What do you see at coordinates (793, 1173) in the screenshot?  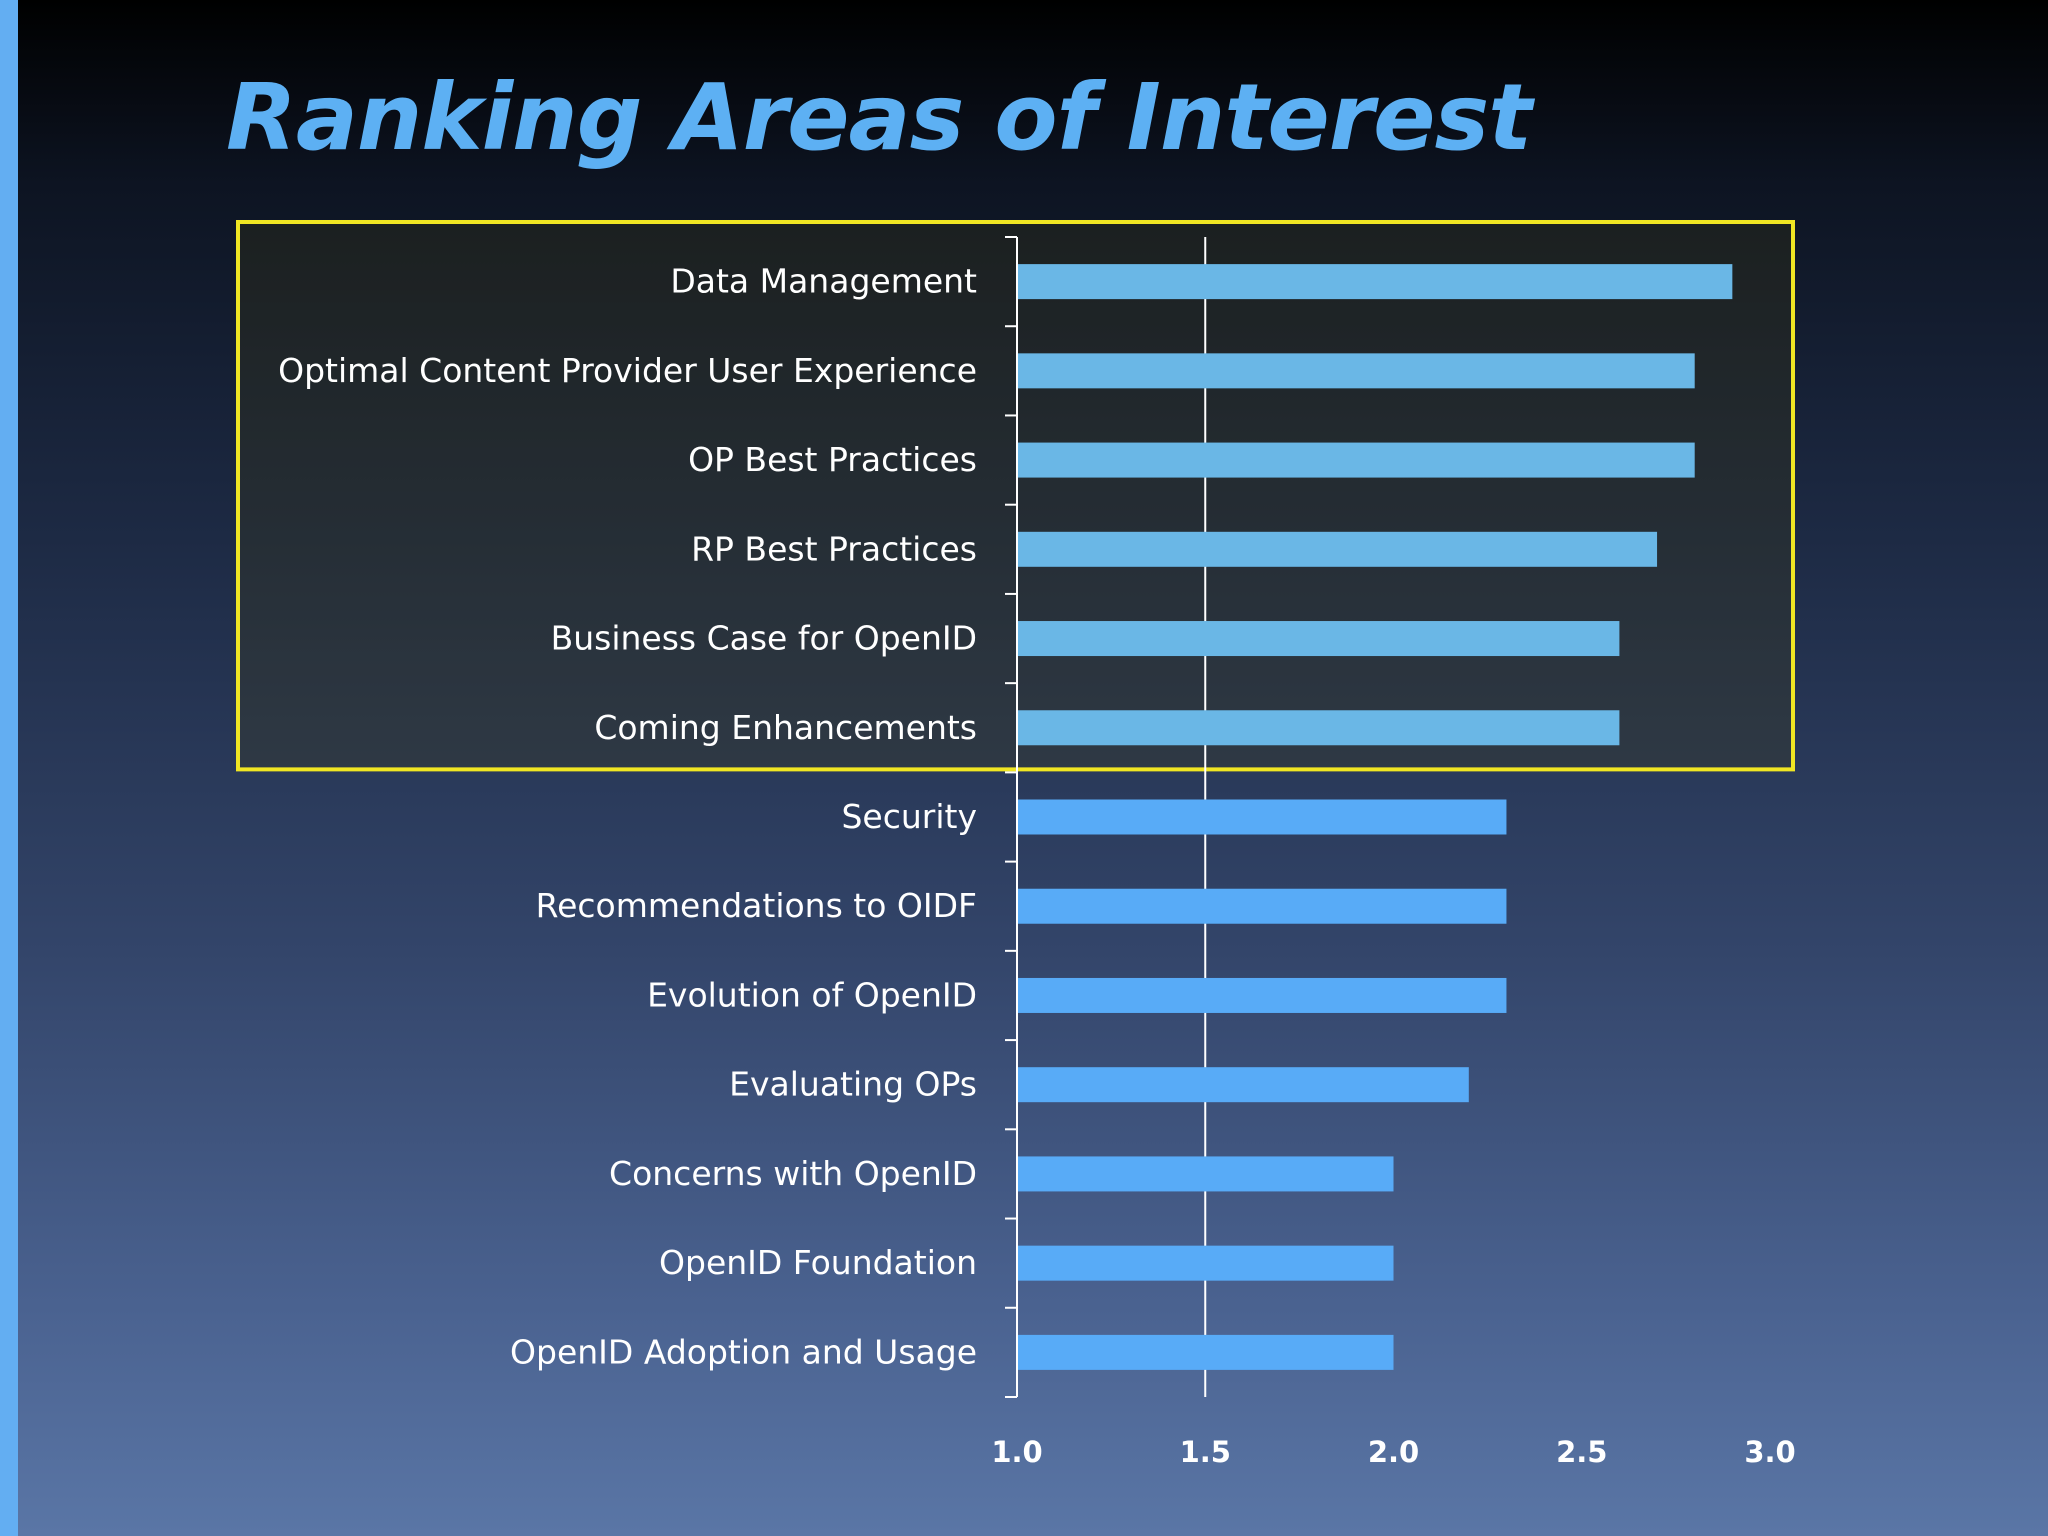 I see `category-label: Concerns with OpenID` at bounding box center [793, 1173].